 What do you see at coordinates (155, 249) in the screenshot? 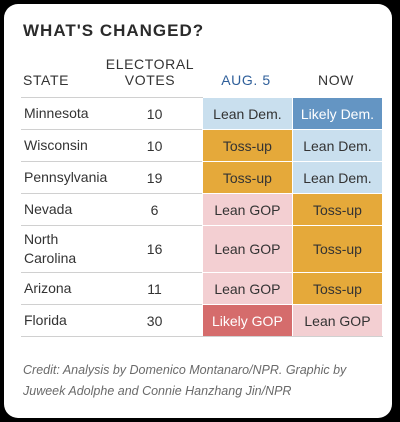
I see `votes-cell: 16` at bounding box center [155, 249].